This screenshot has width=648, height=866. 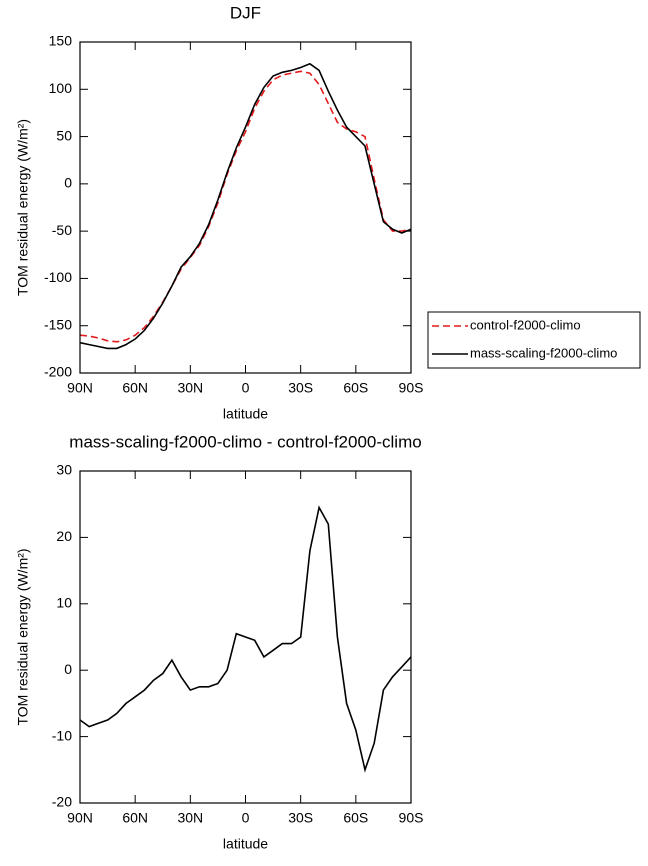 What do you see at coordinates (534, 340) in the screenshot?
I see `legend-box` at bounding box center [534, 340].